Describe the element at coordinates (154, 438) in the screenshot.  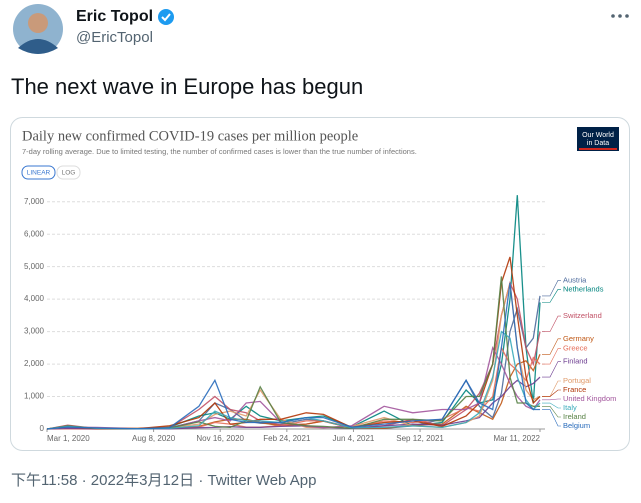
I see `x-tick-label: Aug 8, 2020` at that location.